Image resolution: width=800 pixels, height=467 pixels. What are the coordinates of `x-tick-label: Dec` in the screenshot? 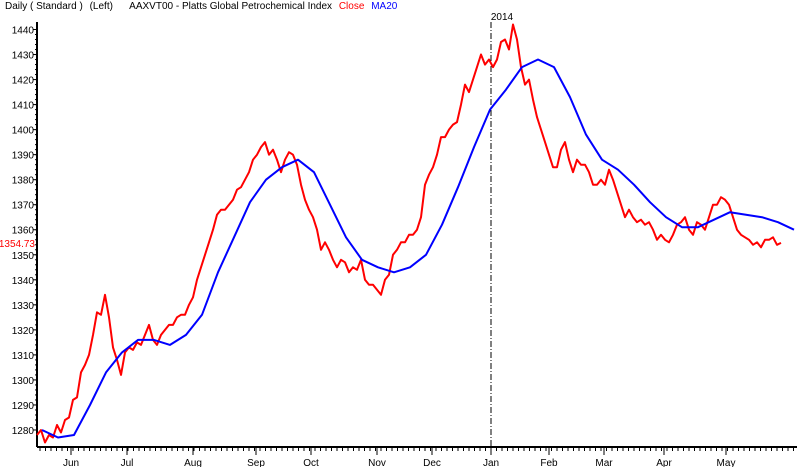 It's located at (432, 462).